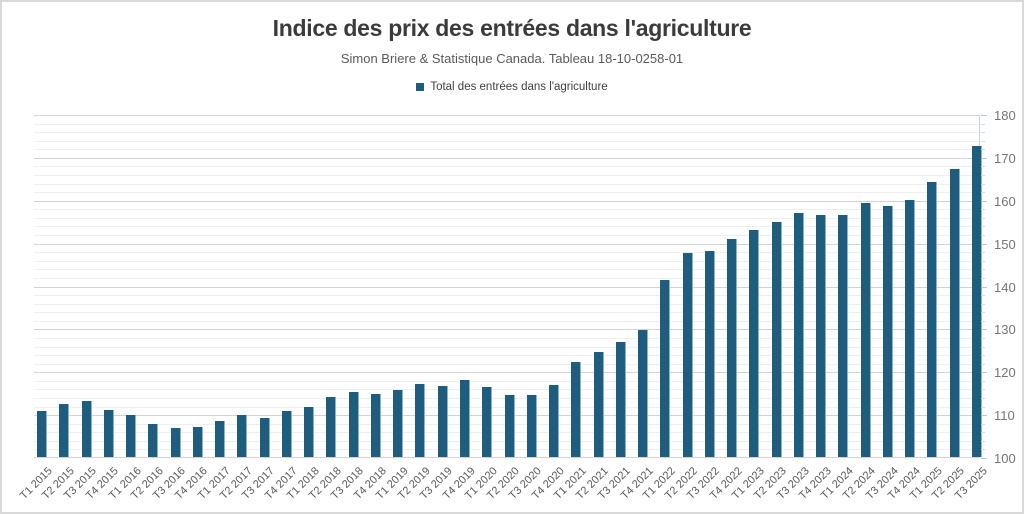 The height and width of the screenshot is (514, 1024). What do you see at coordinates (1005, 158) in the screenshot?
I see `y-axis-label: 170` at bounding box center [1005, 158].